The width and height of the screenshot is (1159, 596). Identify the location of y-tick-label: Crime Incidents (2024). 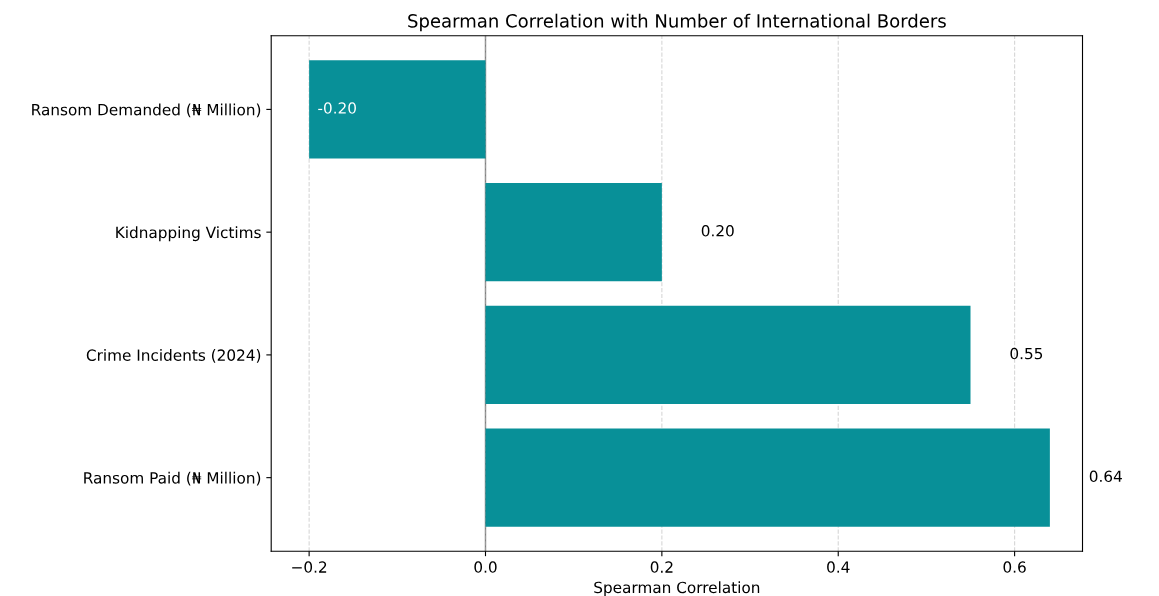
(173, 356).